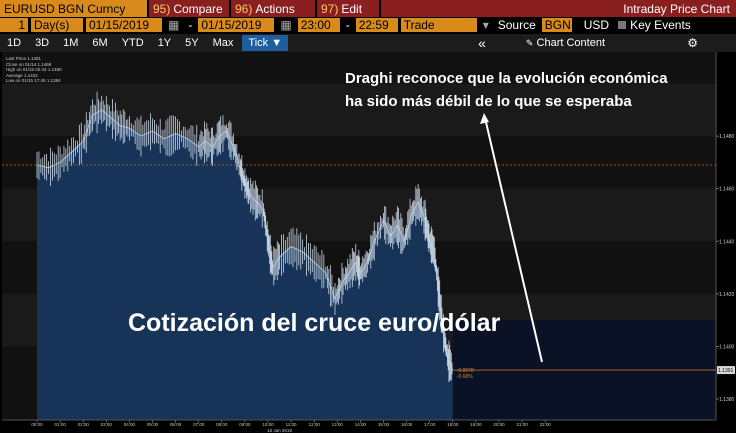 The width and height of the screenshot is (736, 433). What do you see at coordinates (33, 81) in the screenshot?
I see `legend-item: Low on 01/15 17:45 1.1384` at bounding box center [33, 81].